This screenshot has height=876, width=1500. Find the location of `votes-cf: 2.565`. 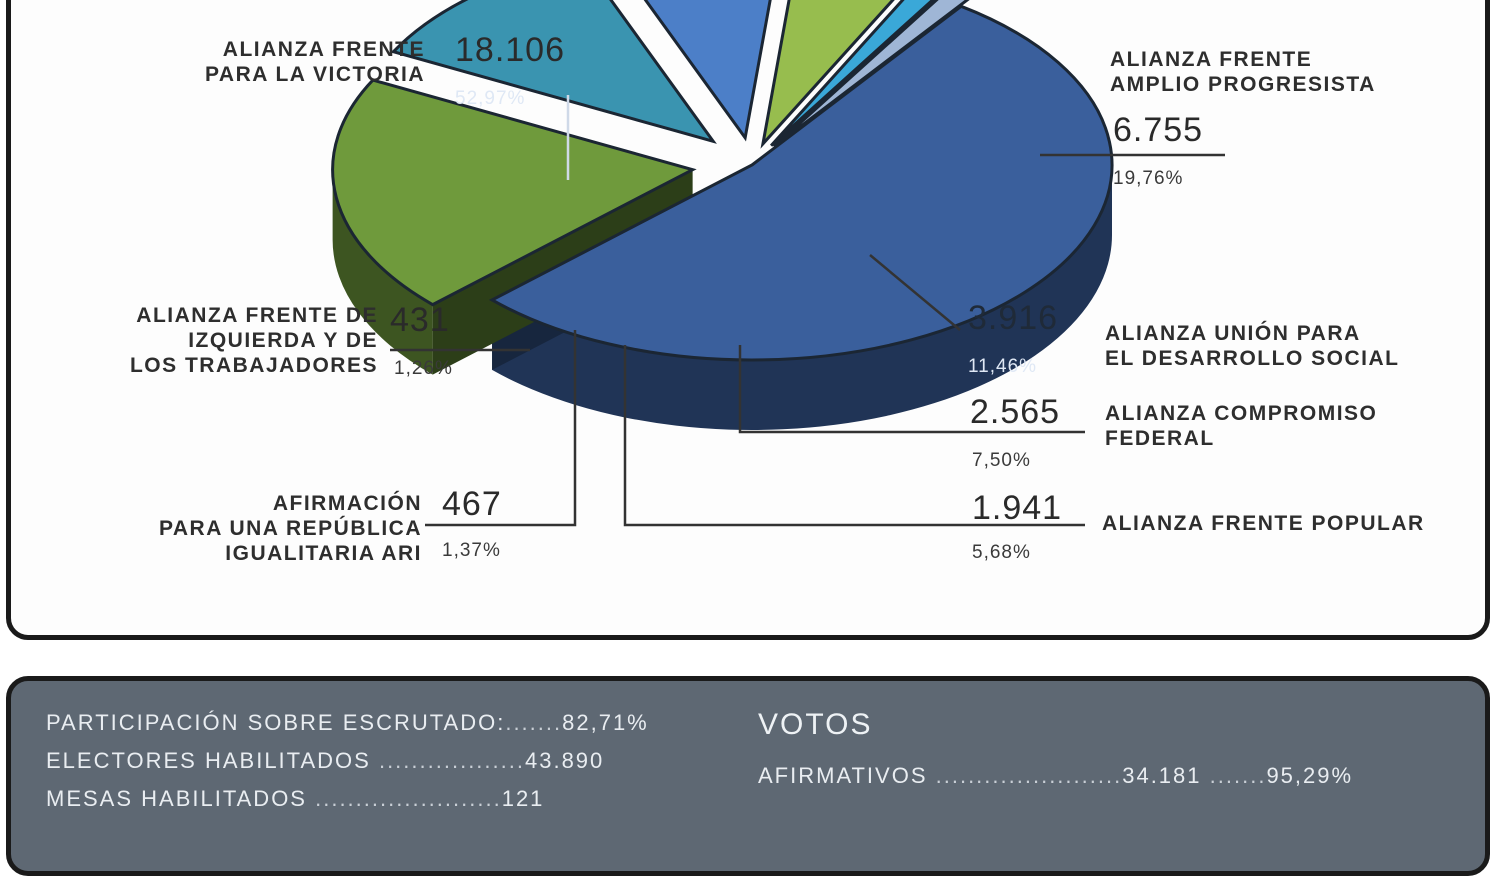

votes-cf: 2.565 is located at coordinates (1015, 412).